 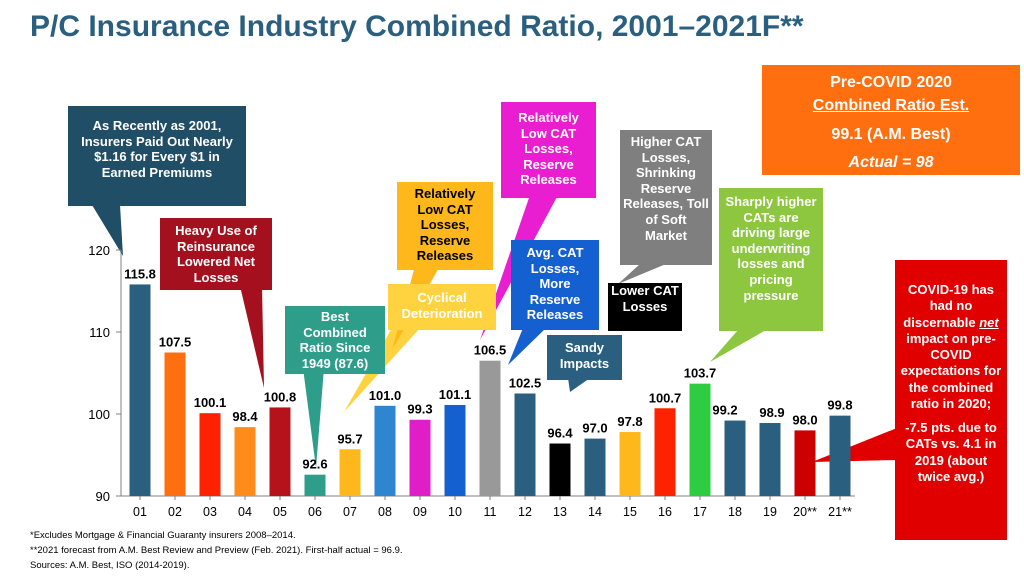 What do you see at coordinates (839, 405) in the screenshot?
I see `bar-value-label: 99.8` at bounding box center [839, 405].